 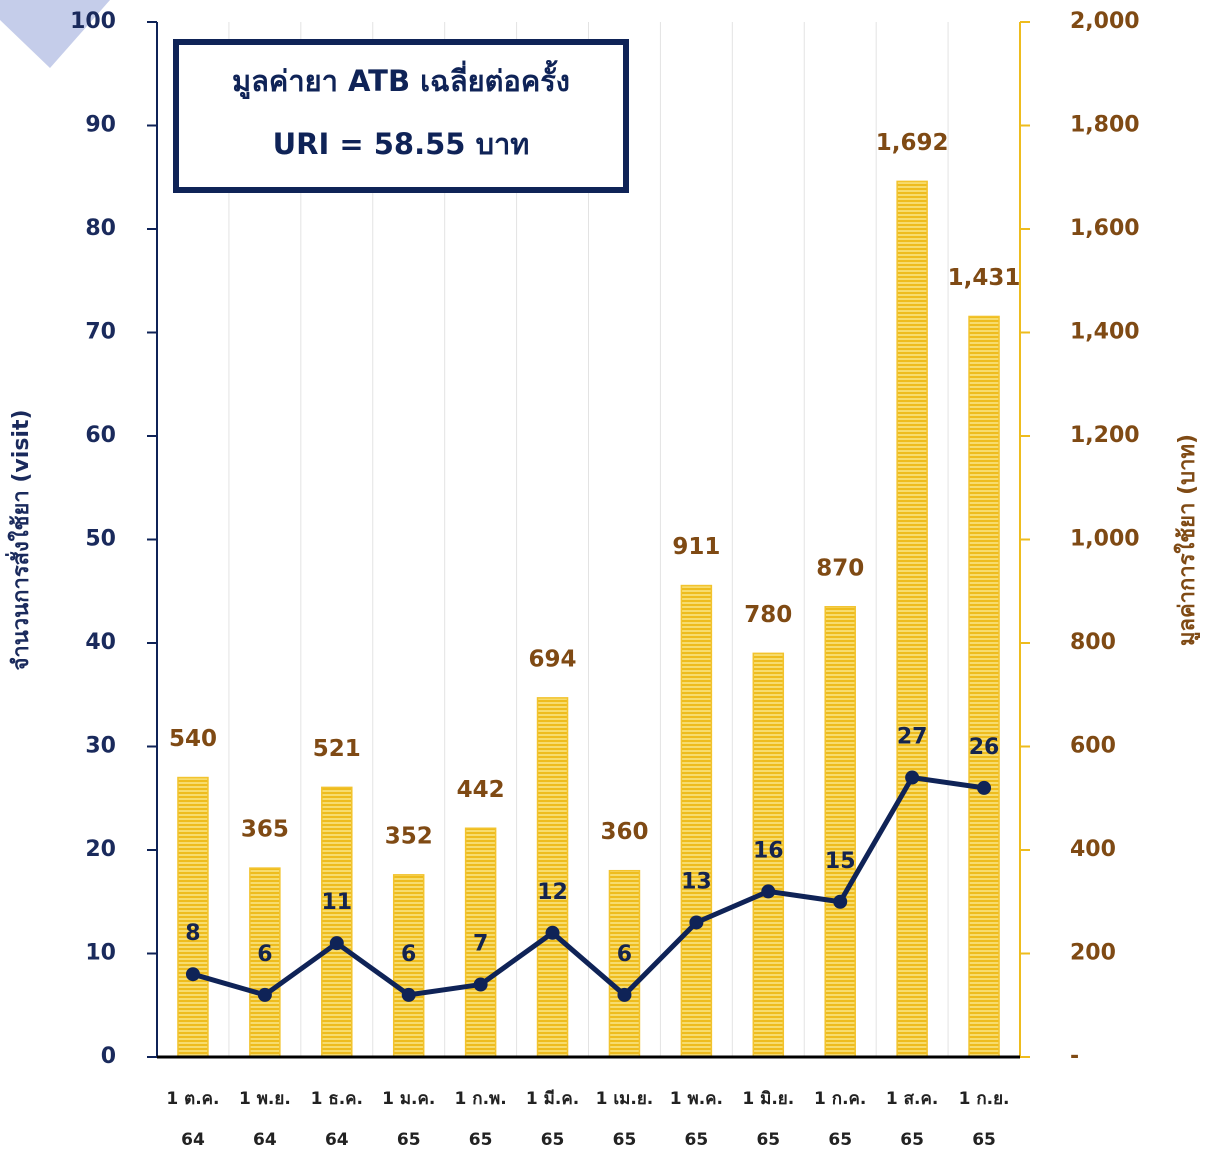 I want to click on x-tick-label: 1 มี.ค., so click(x=552, y=1098).